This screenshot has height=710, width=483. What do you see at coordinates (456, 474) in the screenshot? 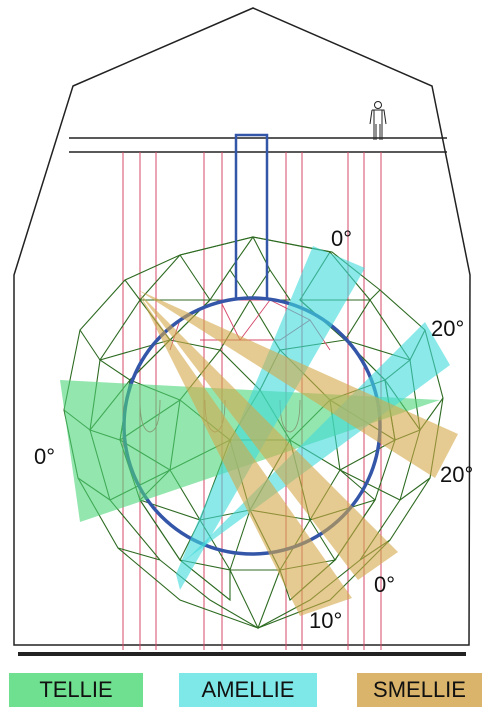
I see `smellie-angle-20-label: 20°` at bounding box center [456, 474].